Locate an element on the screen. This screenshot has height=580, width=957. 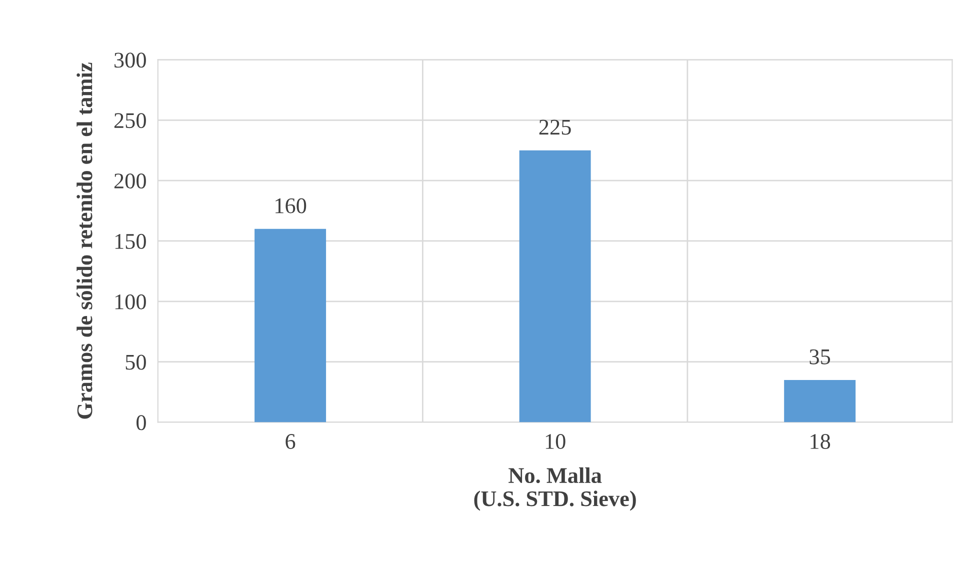
y-tick-label: 300 is located at coordinates (130, 60).